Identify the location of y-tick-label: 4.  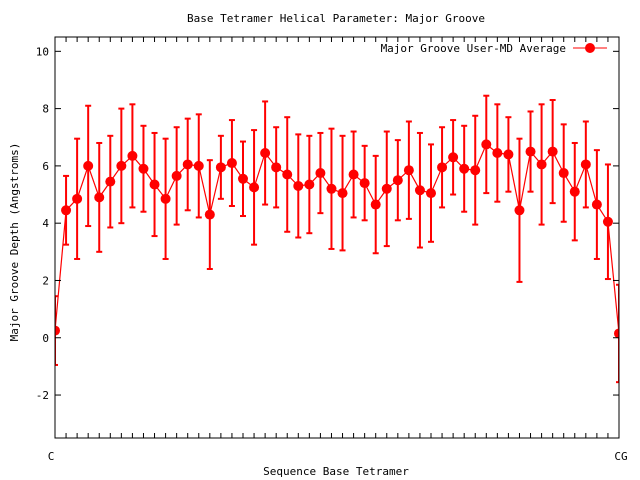
(45, 223).